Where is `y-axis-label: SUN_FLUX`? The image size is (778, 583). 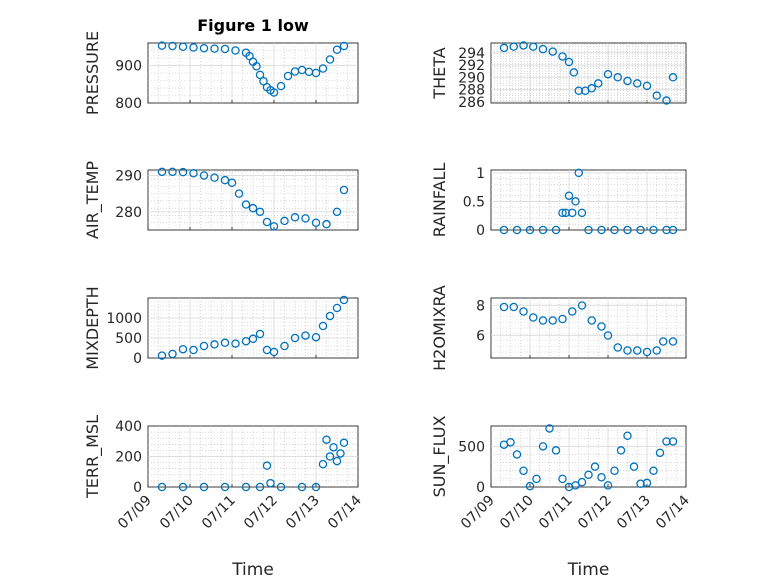
y-axis-label: SUN_FLUX is located at coordinates (440, 457).